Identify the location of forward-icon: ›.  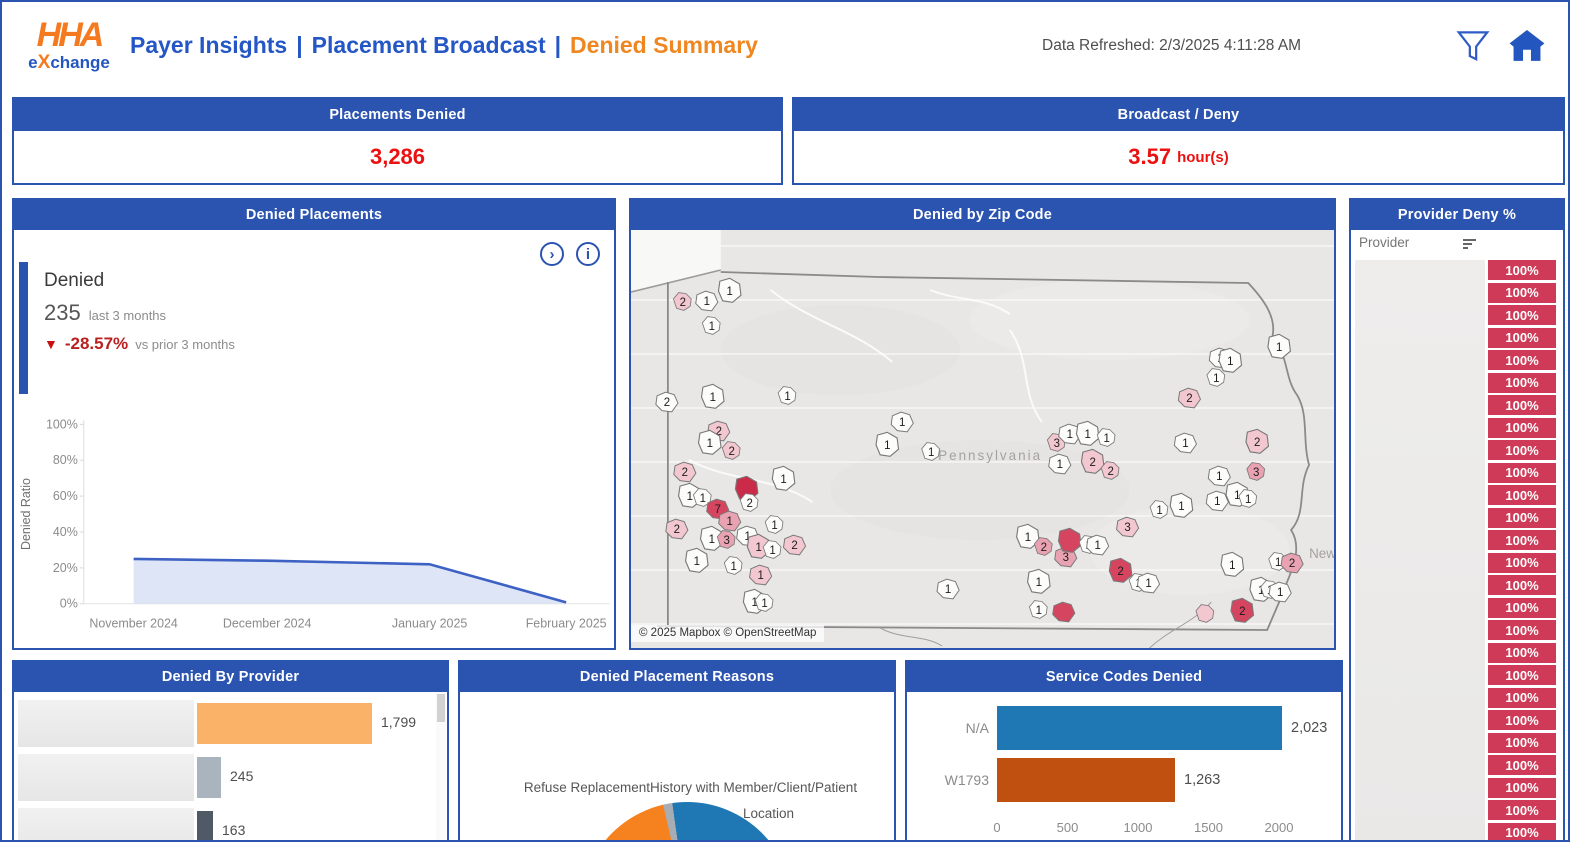
(552, 254).